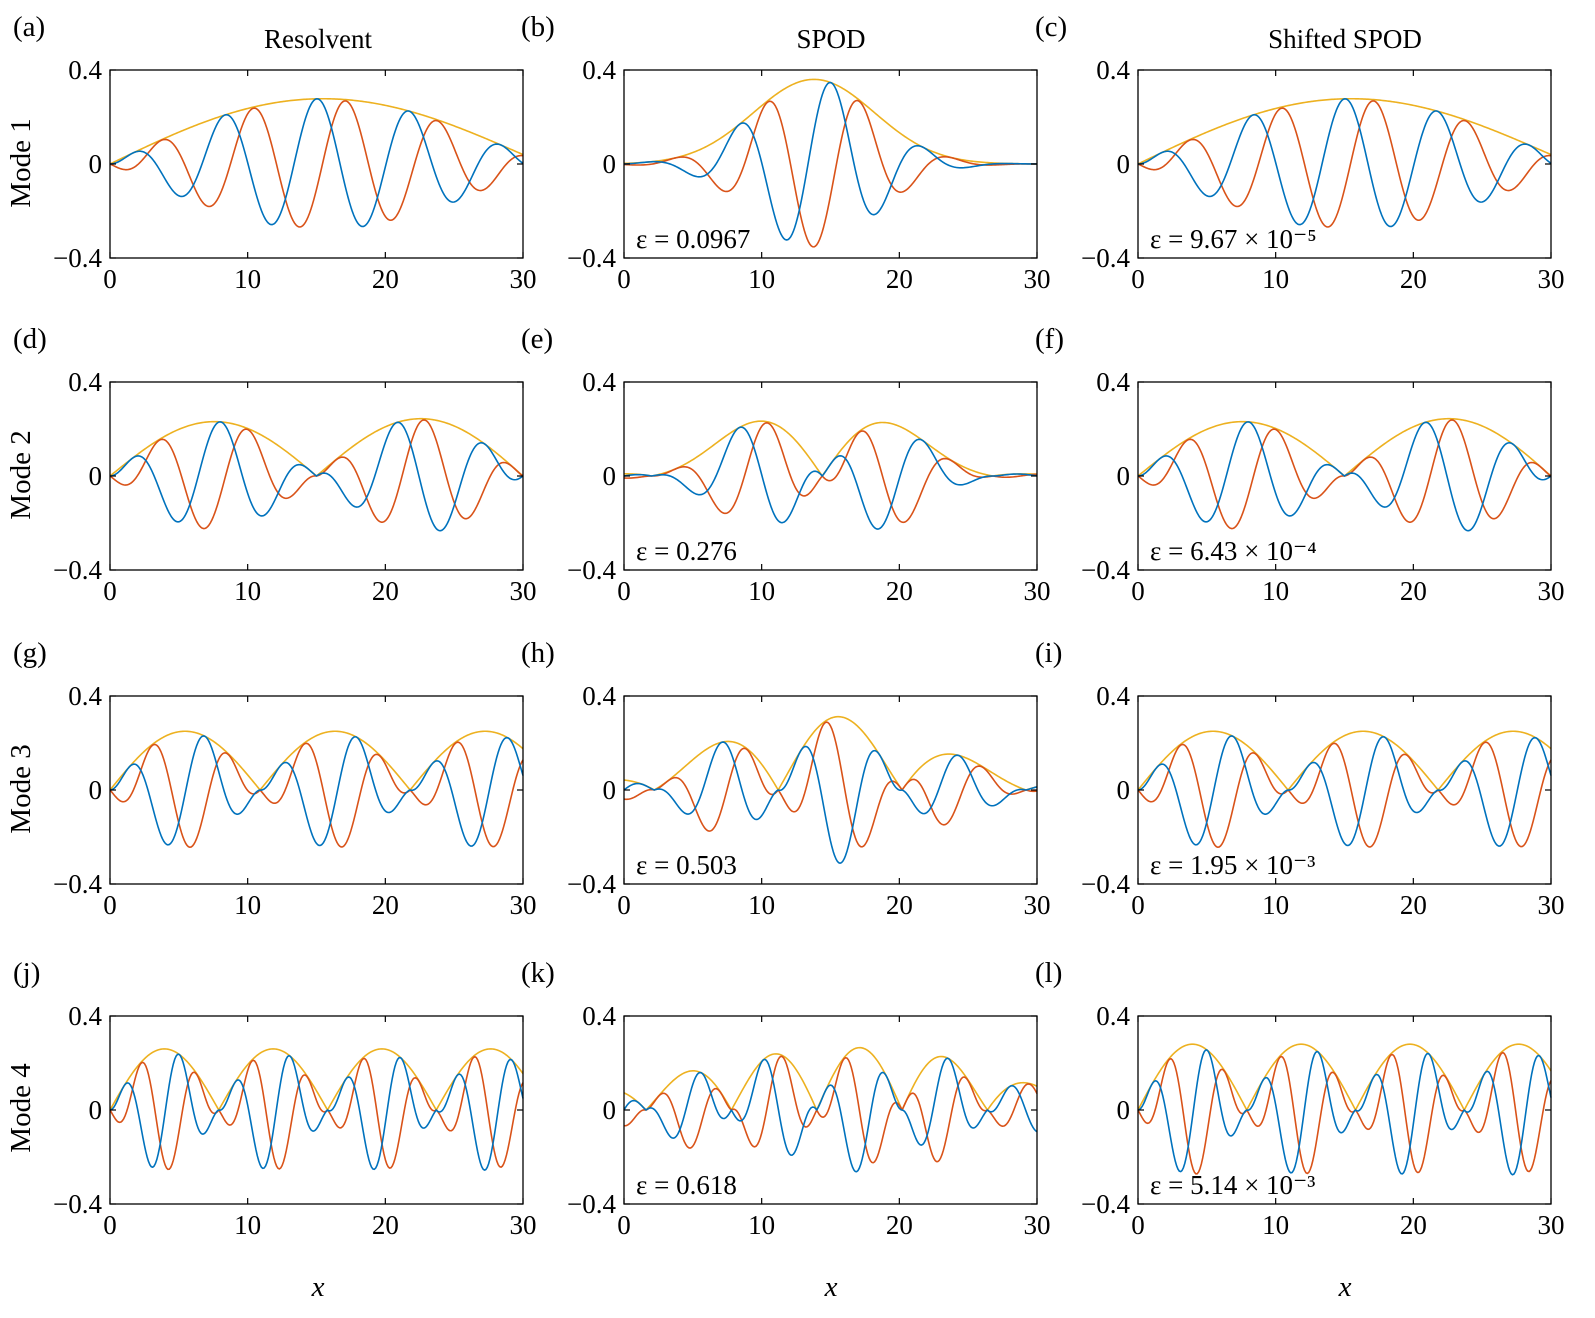  Describe the element at coordinates (29, 27) in the screenshot. I see `panel-label: (a)` at that location.